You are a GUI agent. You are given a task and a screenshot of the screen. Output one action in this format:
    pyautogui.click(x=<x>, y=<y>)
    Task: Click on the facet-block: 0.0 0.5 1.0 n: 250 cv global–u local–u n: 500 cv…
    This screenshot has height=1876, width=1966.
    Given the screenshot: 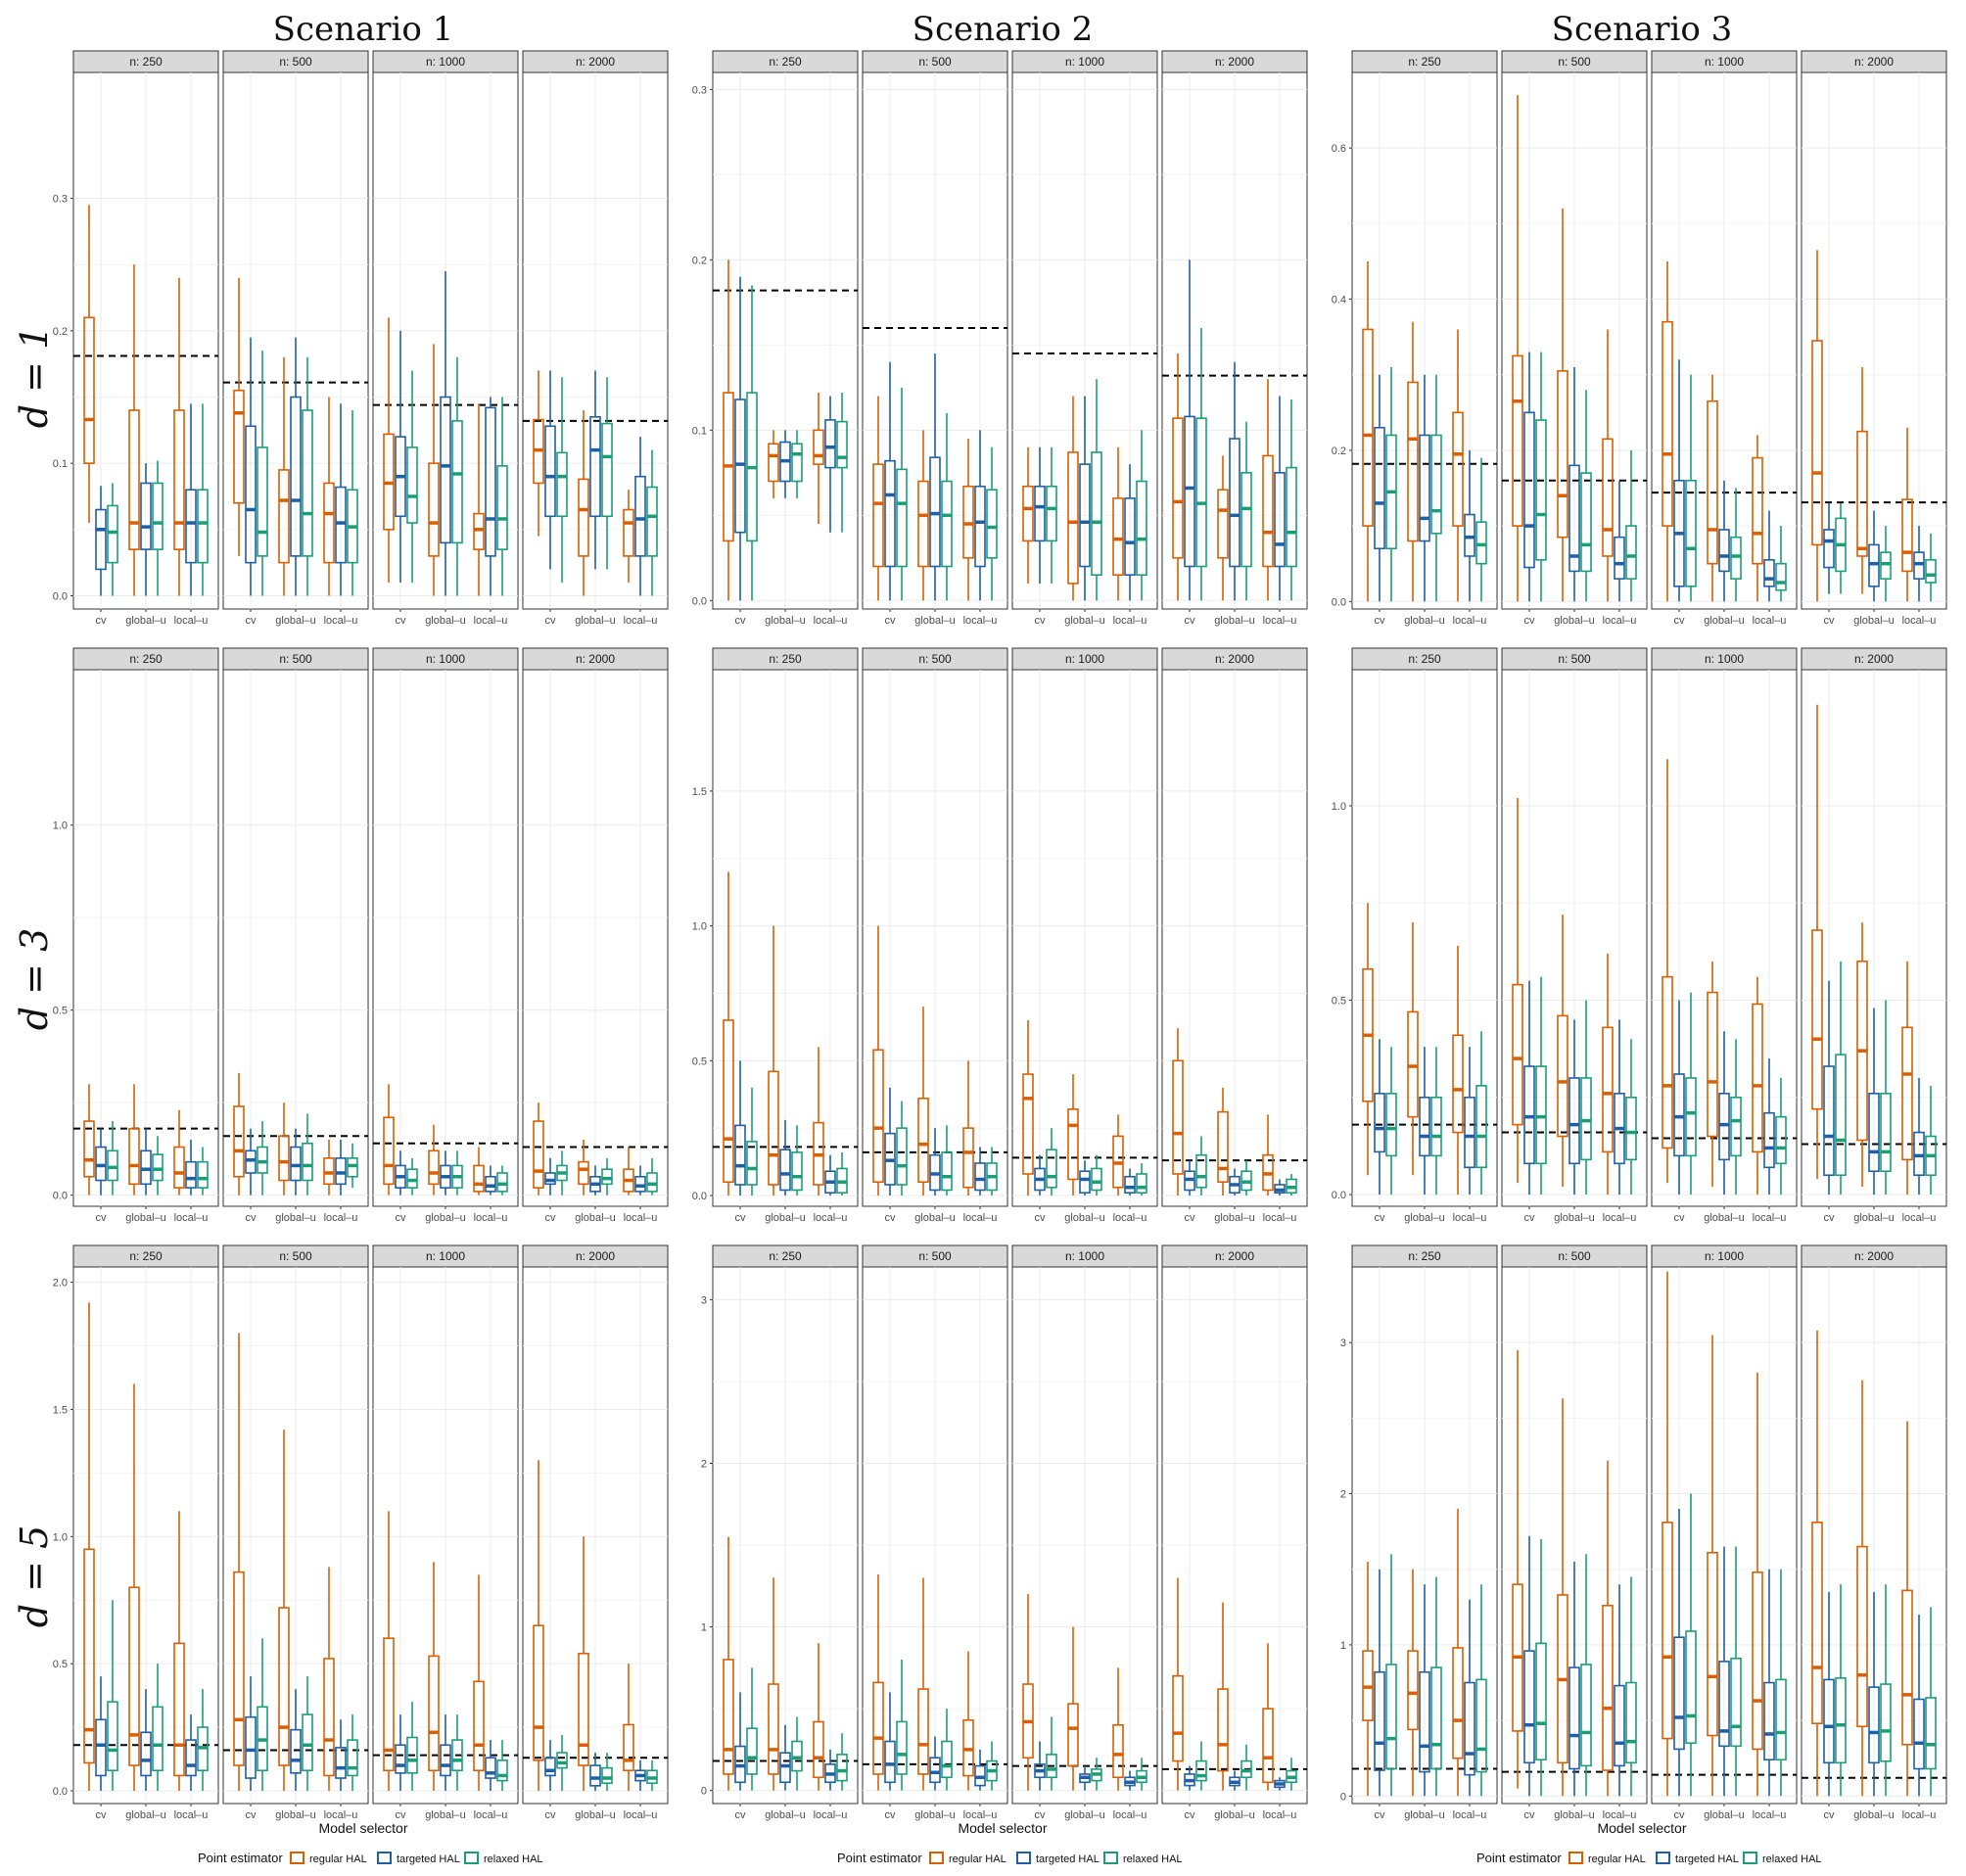 What is the action you would take?
    pyautogui.click(x=1639, y=936)
    